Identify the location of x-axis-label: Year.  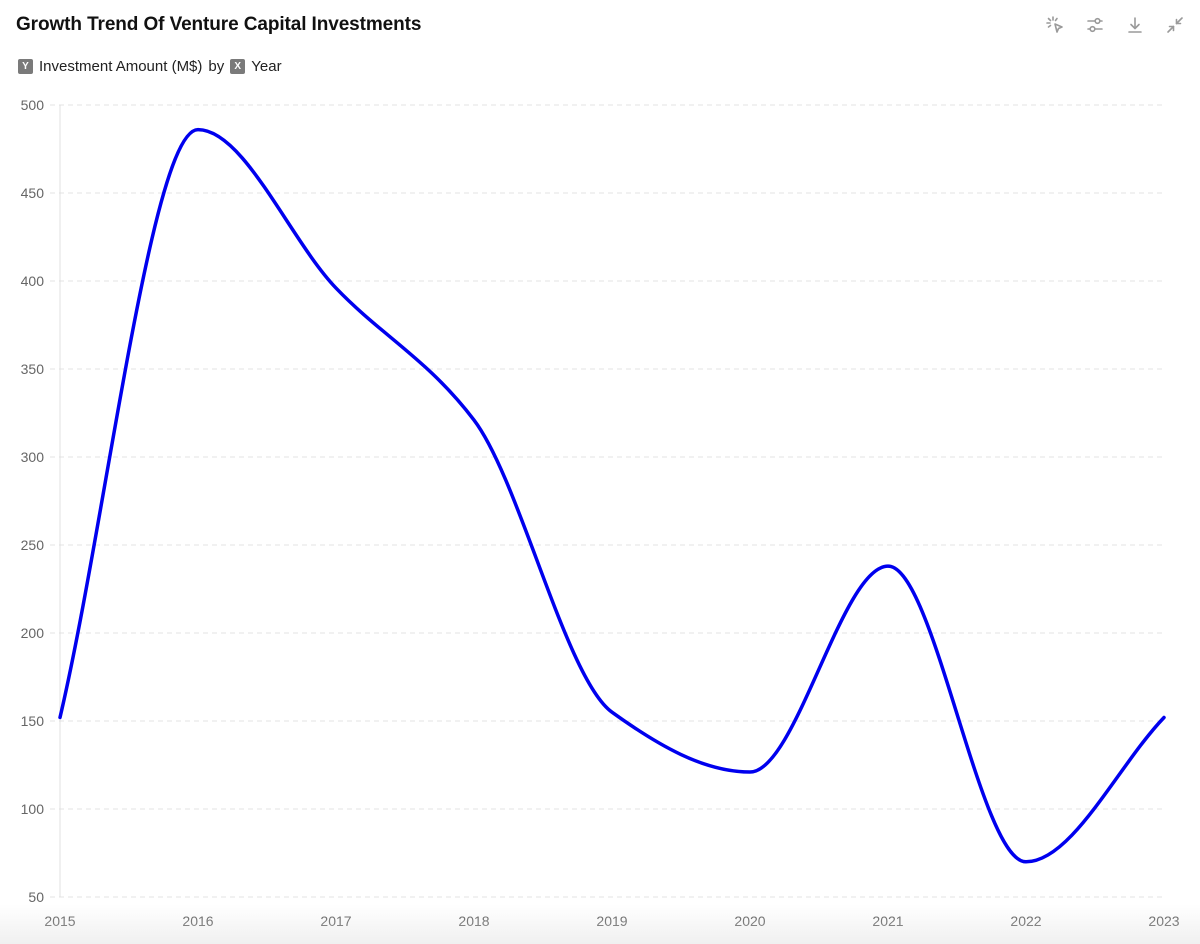
(266, 66).